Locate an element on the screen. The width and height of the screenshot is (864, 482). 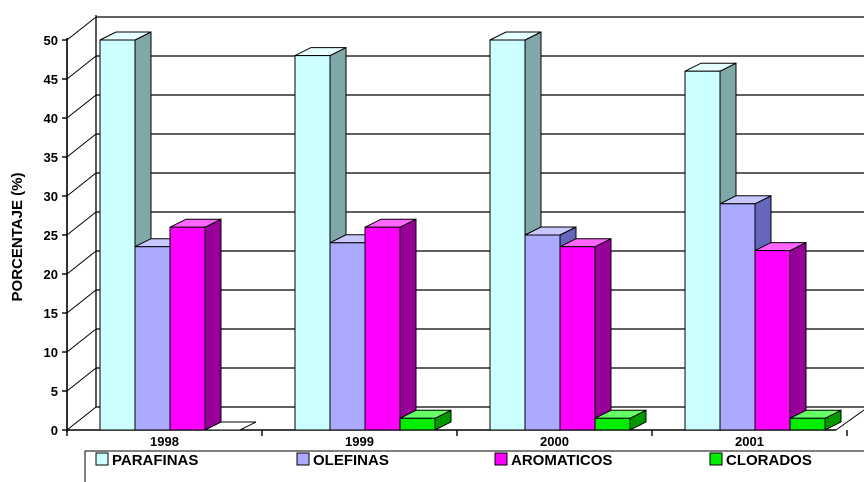
y-tick-label: 50 is located at coordinates (51, 40).